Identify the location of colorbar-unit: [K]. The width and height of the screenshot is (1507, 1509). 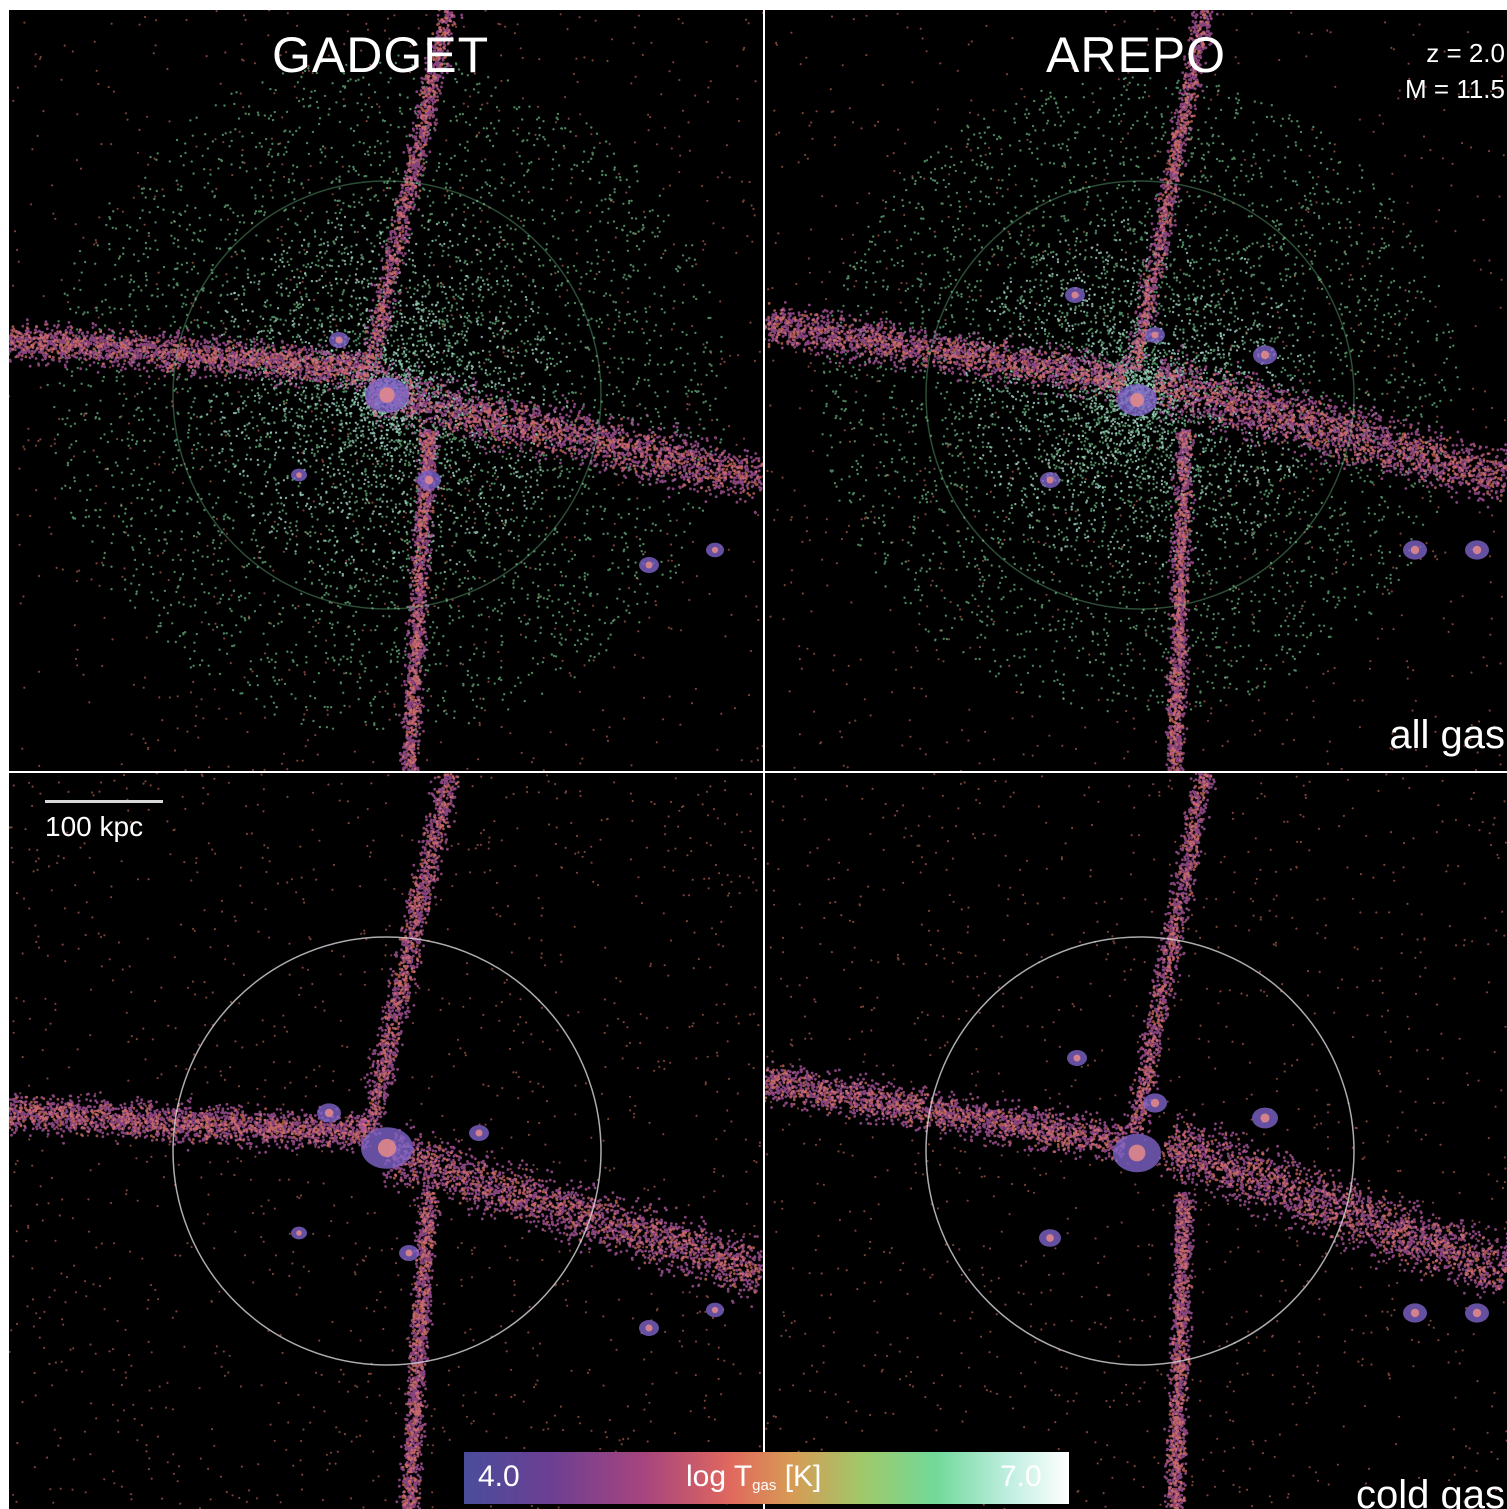
(803, 1476).